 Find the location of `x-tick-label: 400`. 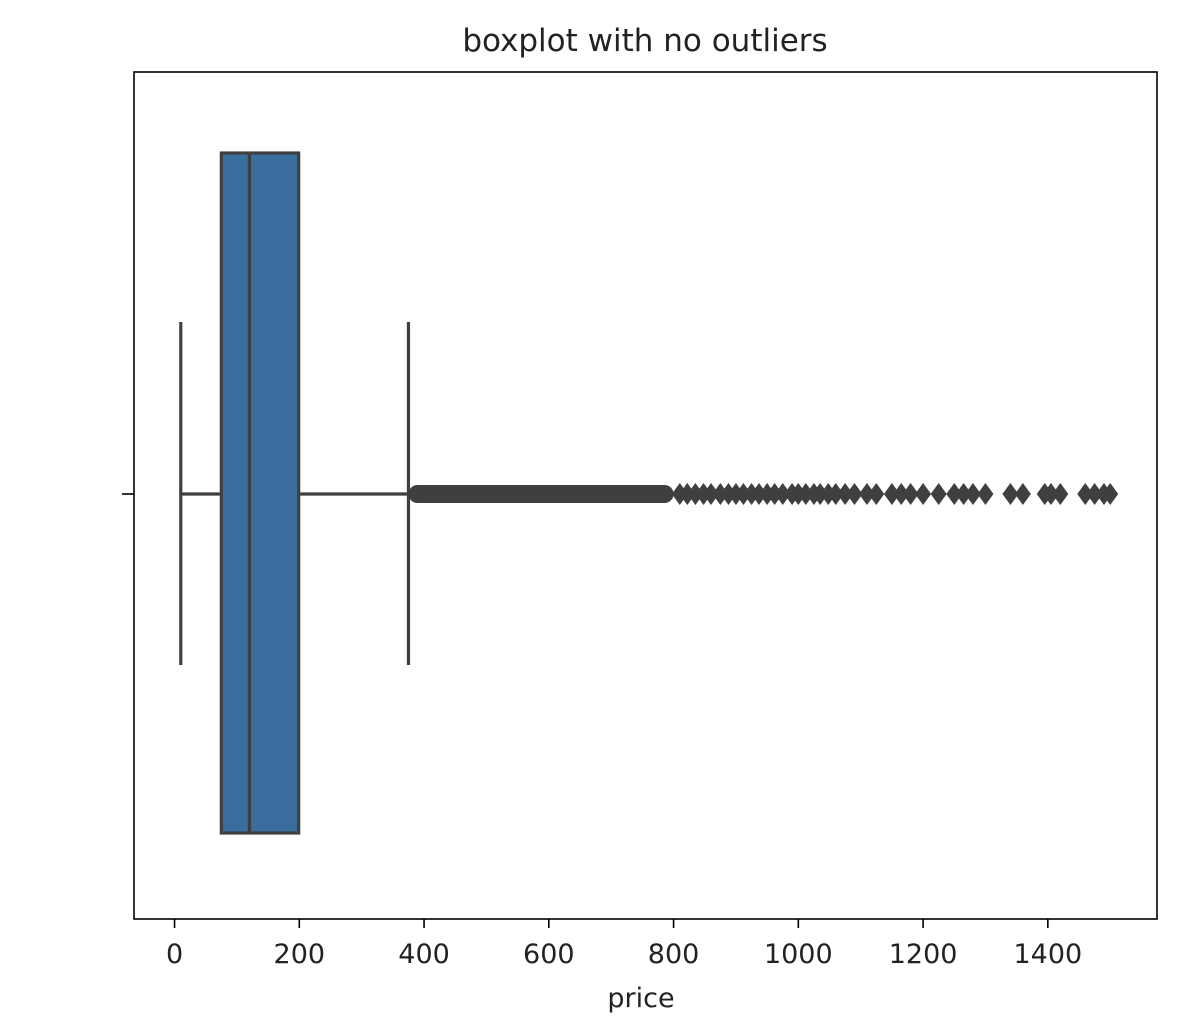

x-tick-label: 400 is located at coordinates (424, 954).